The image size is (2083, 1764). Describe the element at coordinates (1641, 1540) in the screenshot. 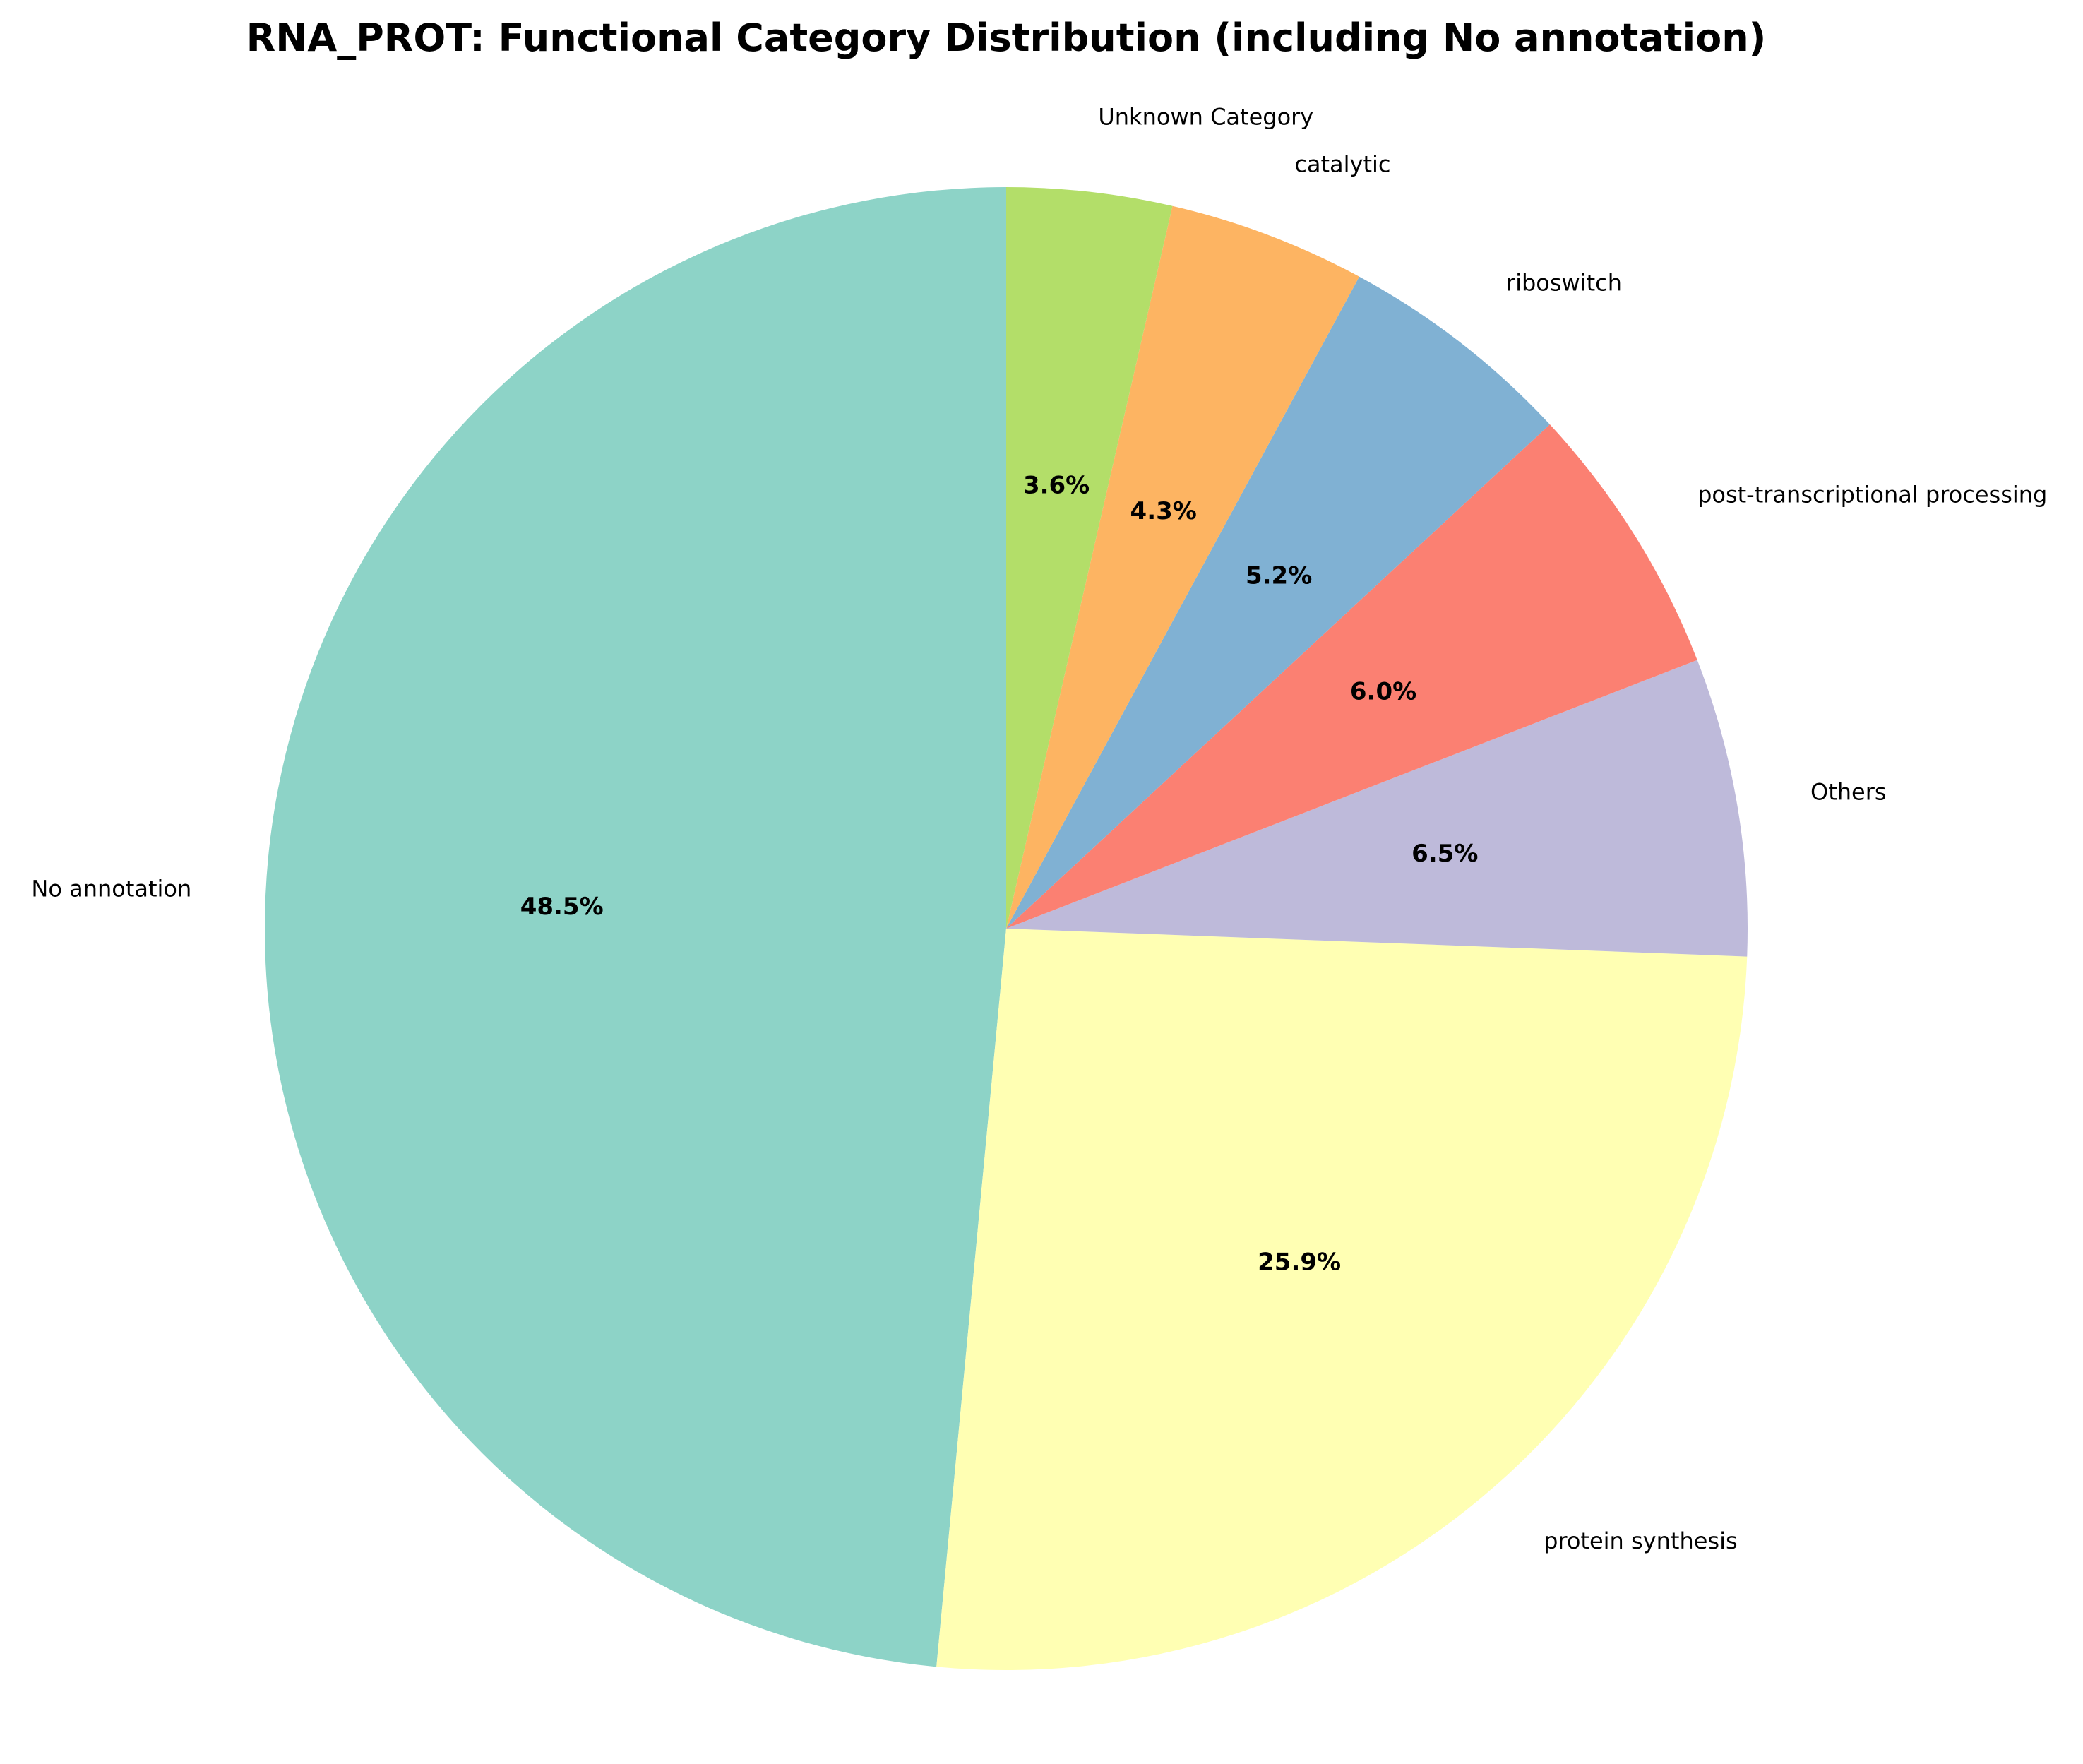

I see `slice-label-1: protein synthesis` at that location.